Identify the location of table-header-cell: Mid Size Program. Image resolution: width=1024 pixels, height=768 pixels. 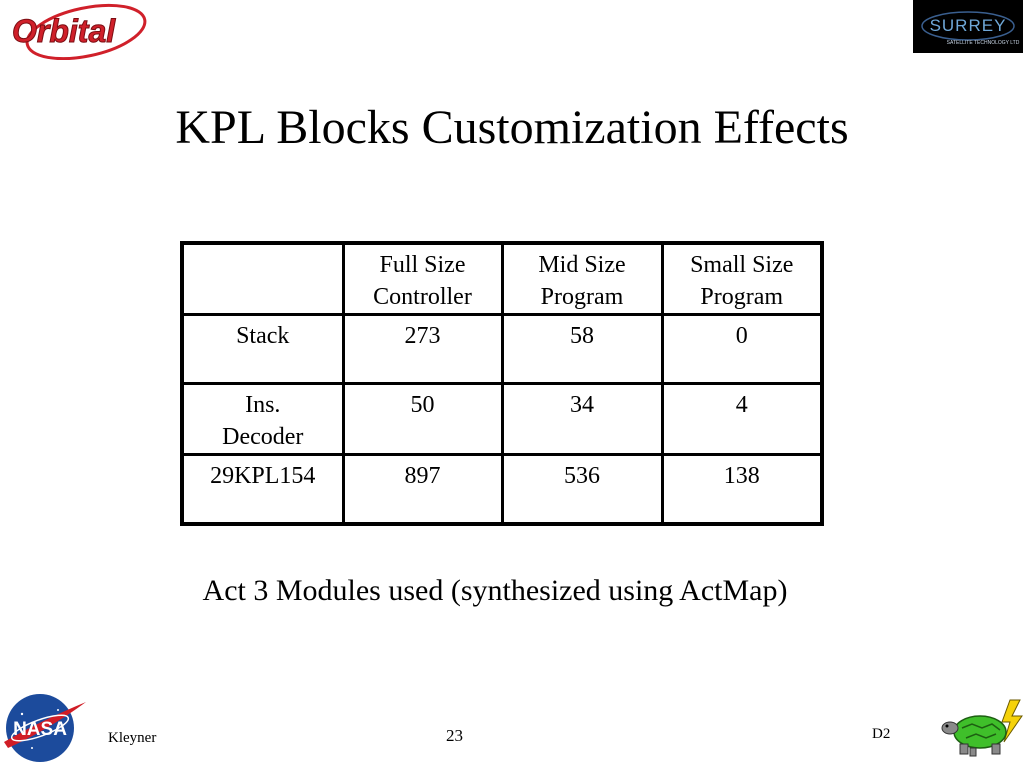
(582, 278).